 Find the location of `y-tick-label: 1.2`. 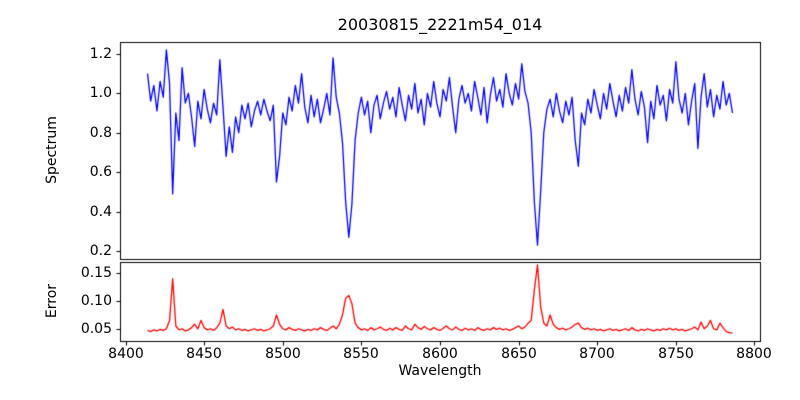

y-tick-label: 1.2 is located at coordinates (100, 54).